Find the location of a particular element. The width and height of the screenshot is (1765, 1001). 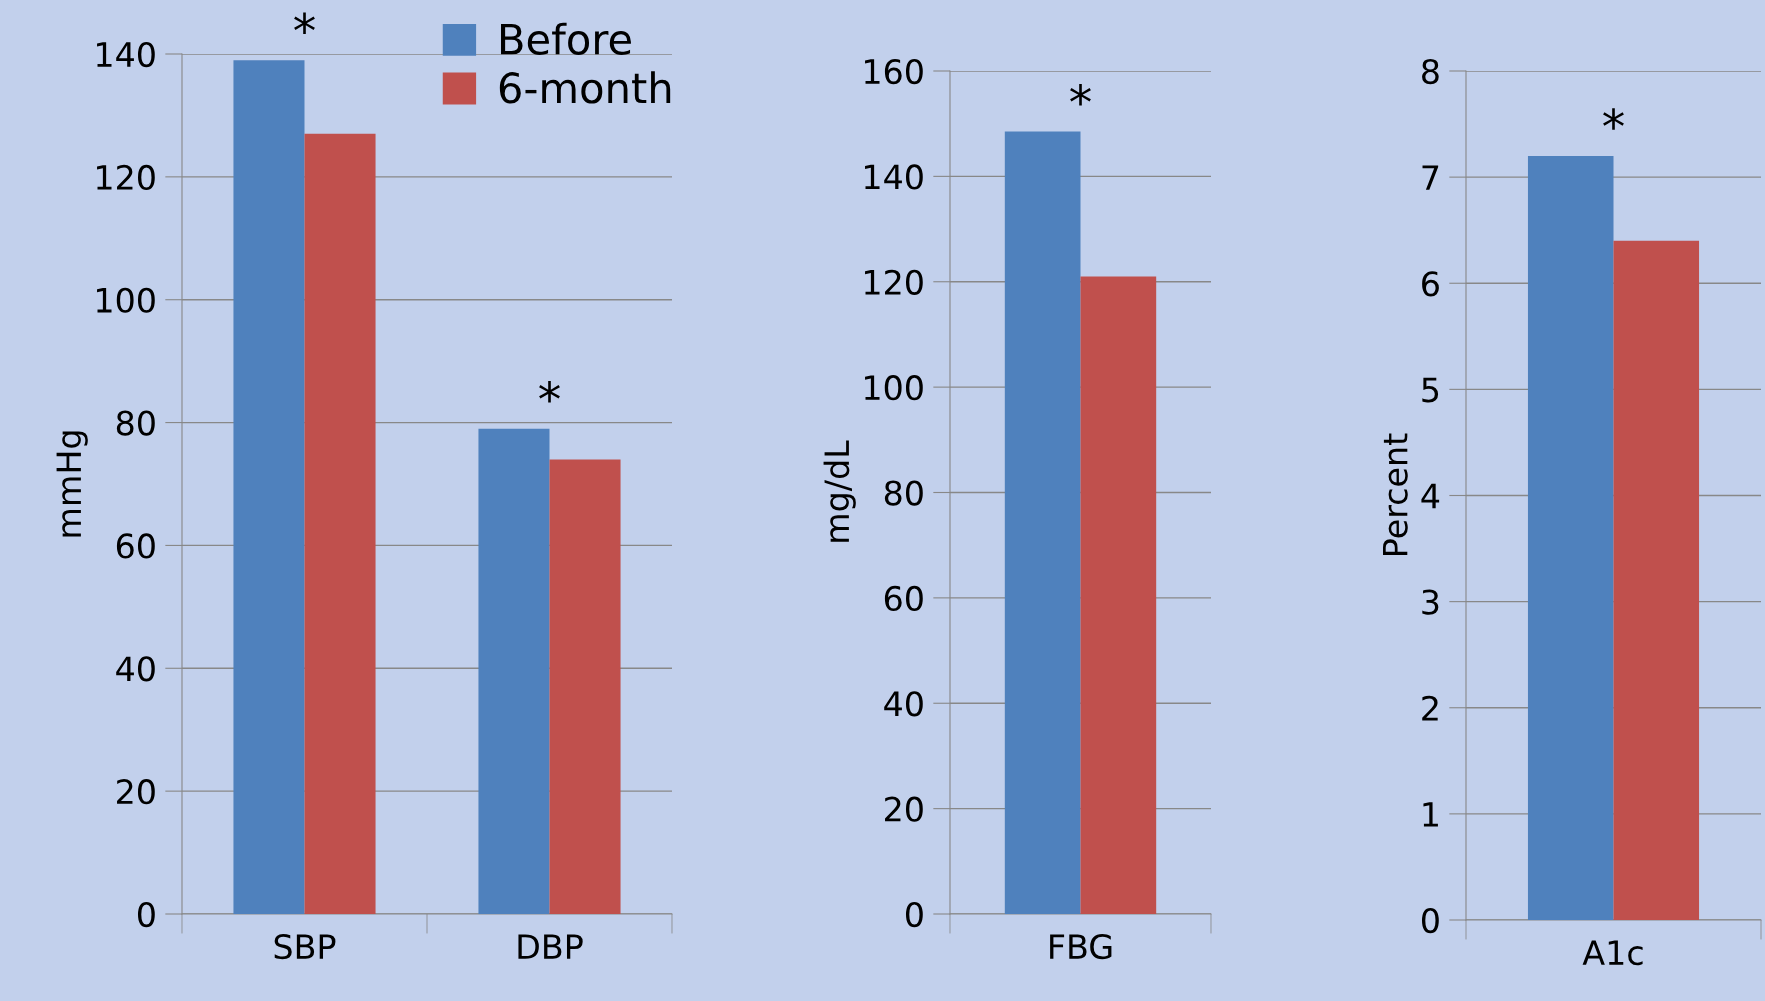

y-tick-label: 6 is located at coordinates (1430, 284).